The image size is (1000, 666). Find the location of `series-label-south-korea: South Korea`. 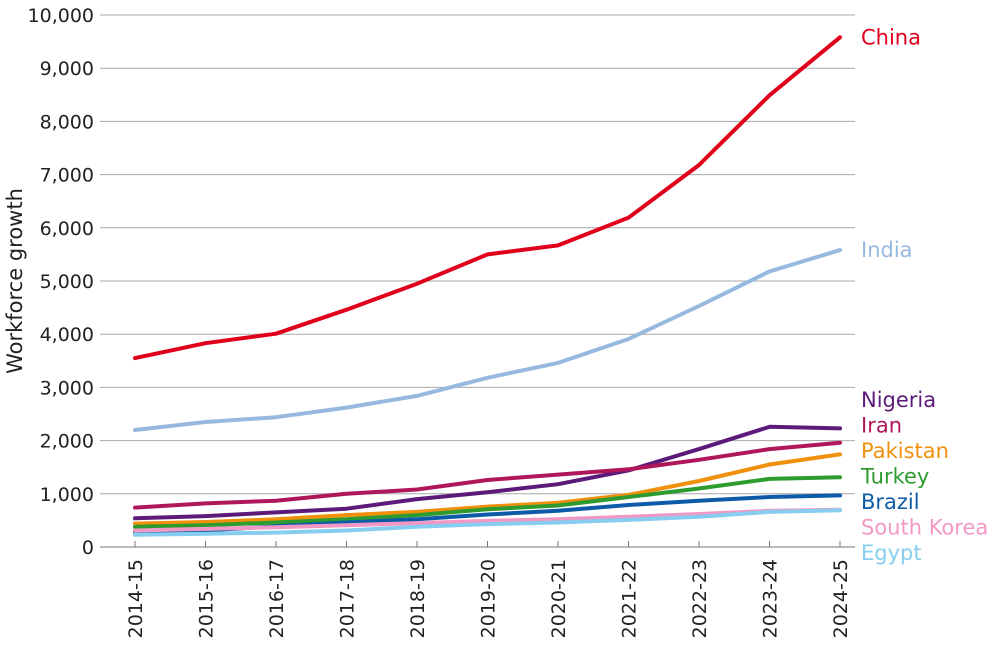

series-label-south-korea: South Korea is located at coordinates (924, 528).